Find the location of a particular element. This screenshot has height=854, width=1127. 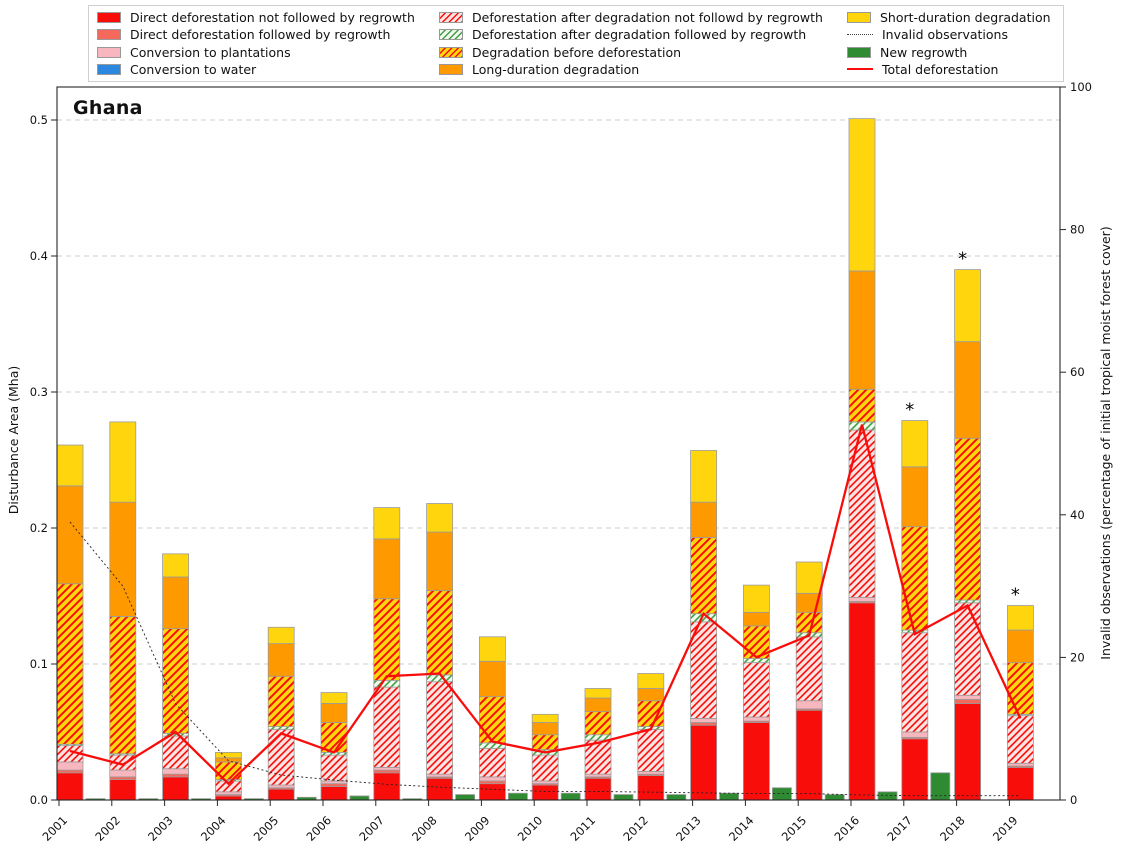

legend-swatch-orange is located at coordinates (451, 69).